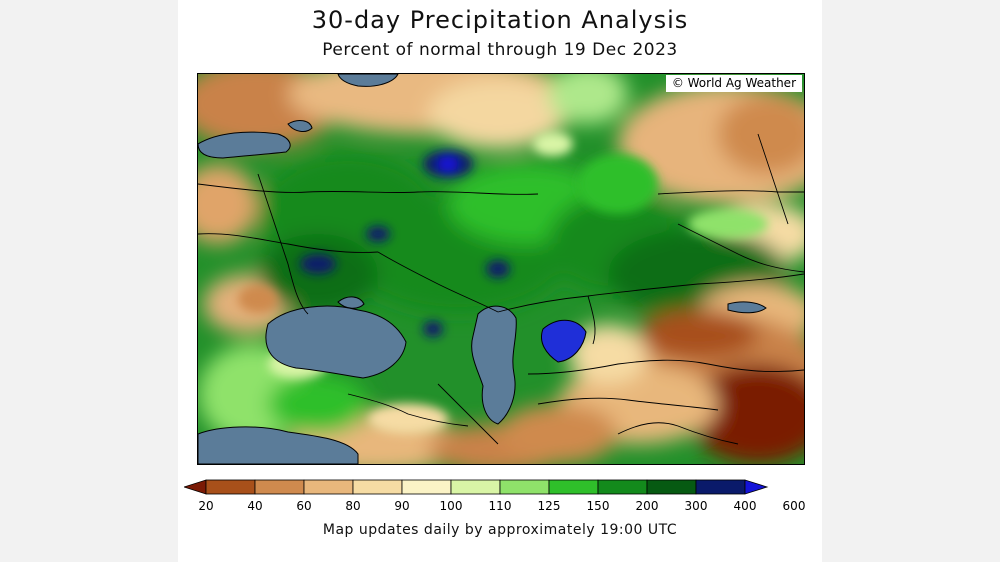 The image size is (1000, 562). Describe the element at coordinates (598, 506) in the screenshot. I see `legend-tick-label: 150` at that location.